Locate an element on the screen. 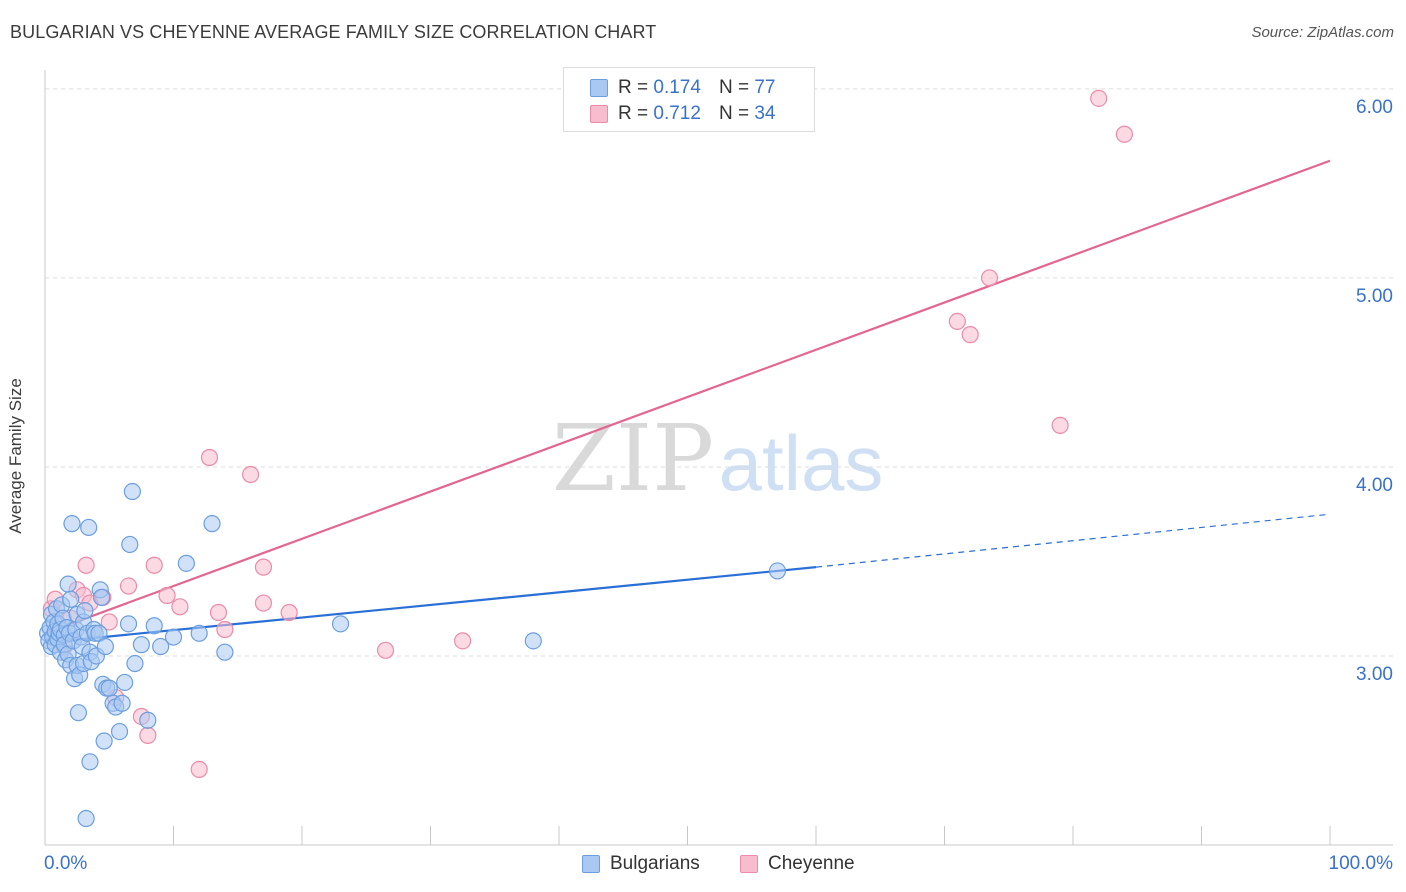  legend-item-bulgarians: Bulgarians is located at coordinates (641, 864).